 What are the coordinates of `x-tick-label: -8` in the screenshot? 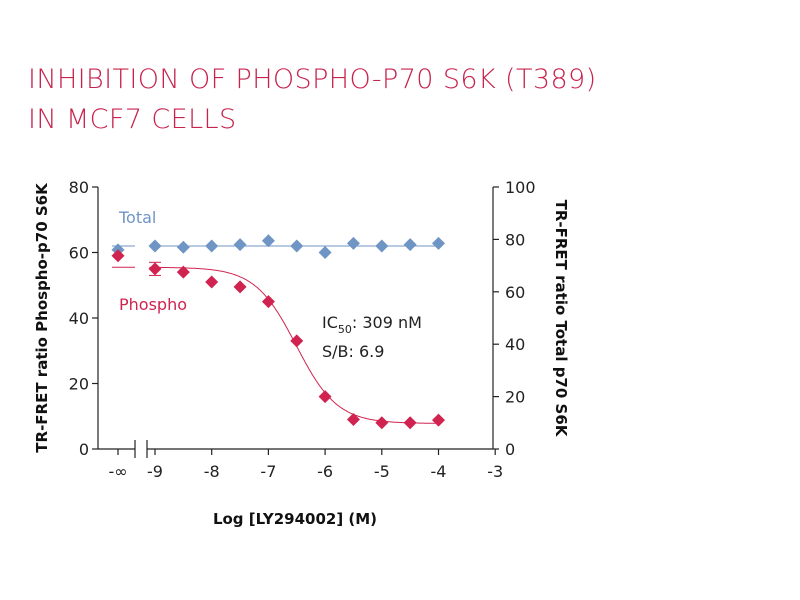 It's located at (212, 471).